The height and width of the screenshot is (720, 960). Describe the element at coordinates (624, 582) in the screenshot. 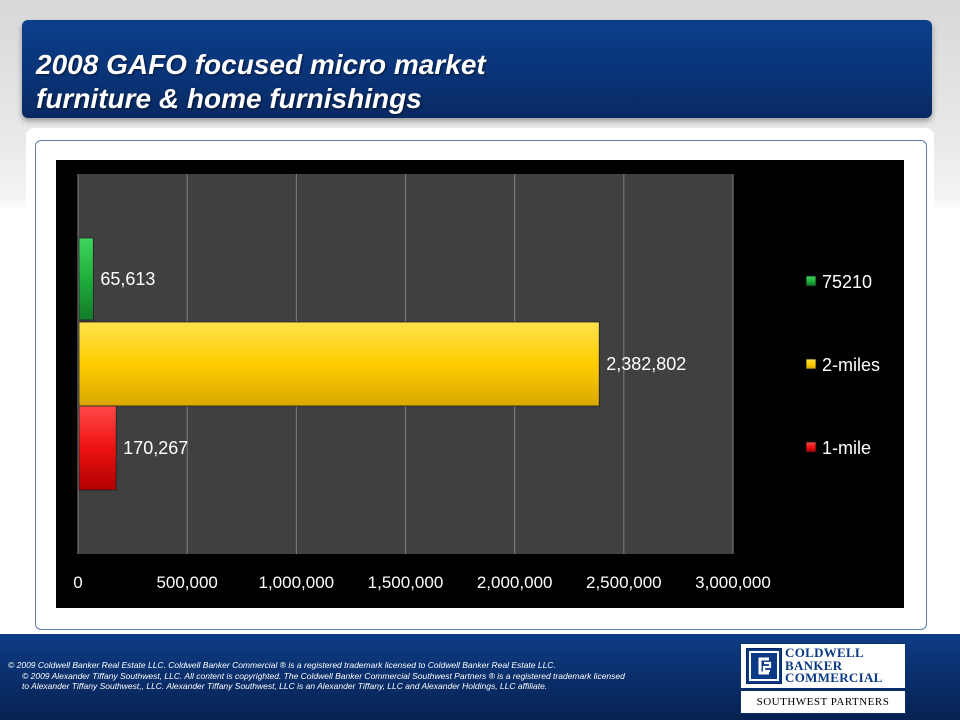

I see `x-tick-label: 2,500,000` at that location.